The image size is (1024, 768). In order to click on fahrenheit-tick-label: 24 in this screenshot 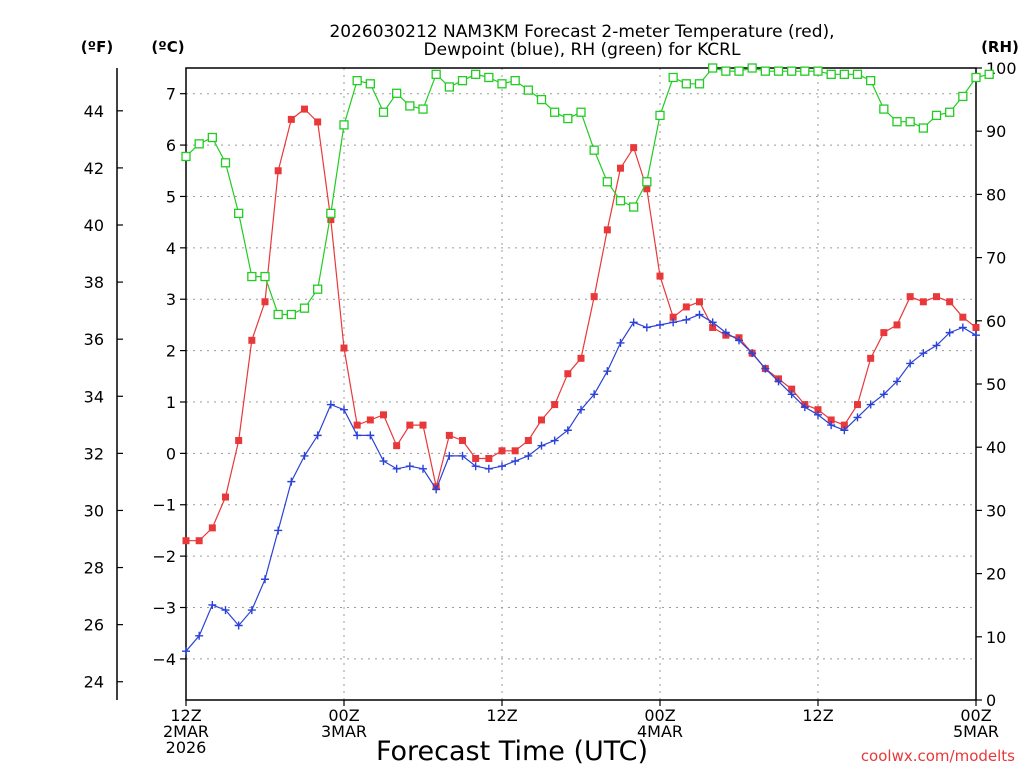, I will do `click(94, 682)`.